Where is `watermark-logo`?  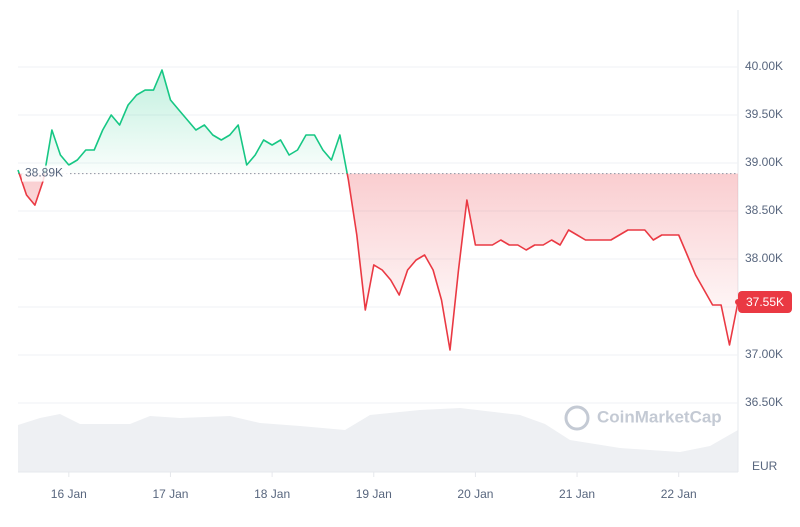 watermark-logo is located at coordinates (577, 418).